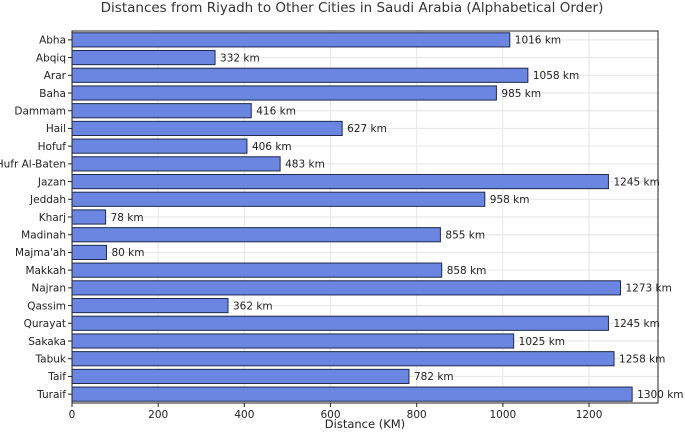 The image size is (685, 432). Describe the element at coordinates (46, 306) in the screenshot. I see `y-tick-label: Qassim` at that location.